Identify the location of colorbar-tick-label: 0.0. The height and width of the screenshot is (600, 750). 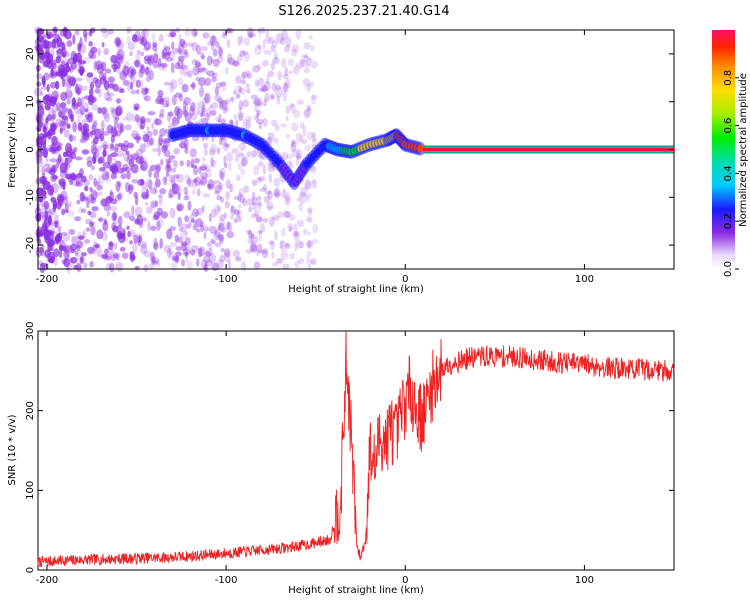
(728, 269).